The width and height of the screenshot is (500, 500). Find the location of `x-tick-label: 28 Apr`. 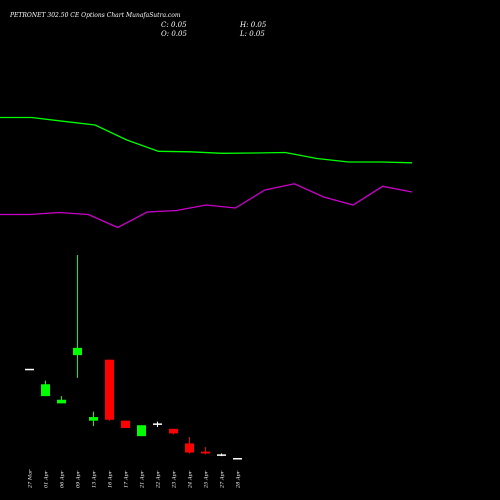

x-tick-label: 28 Apr is located at coordinates (239, 479).